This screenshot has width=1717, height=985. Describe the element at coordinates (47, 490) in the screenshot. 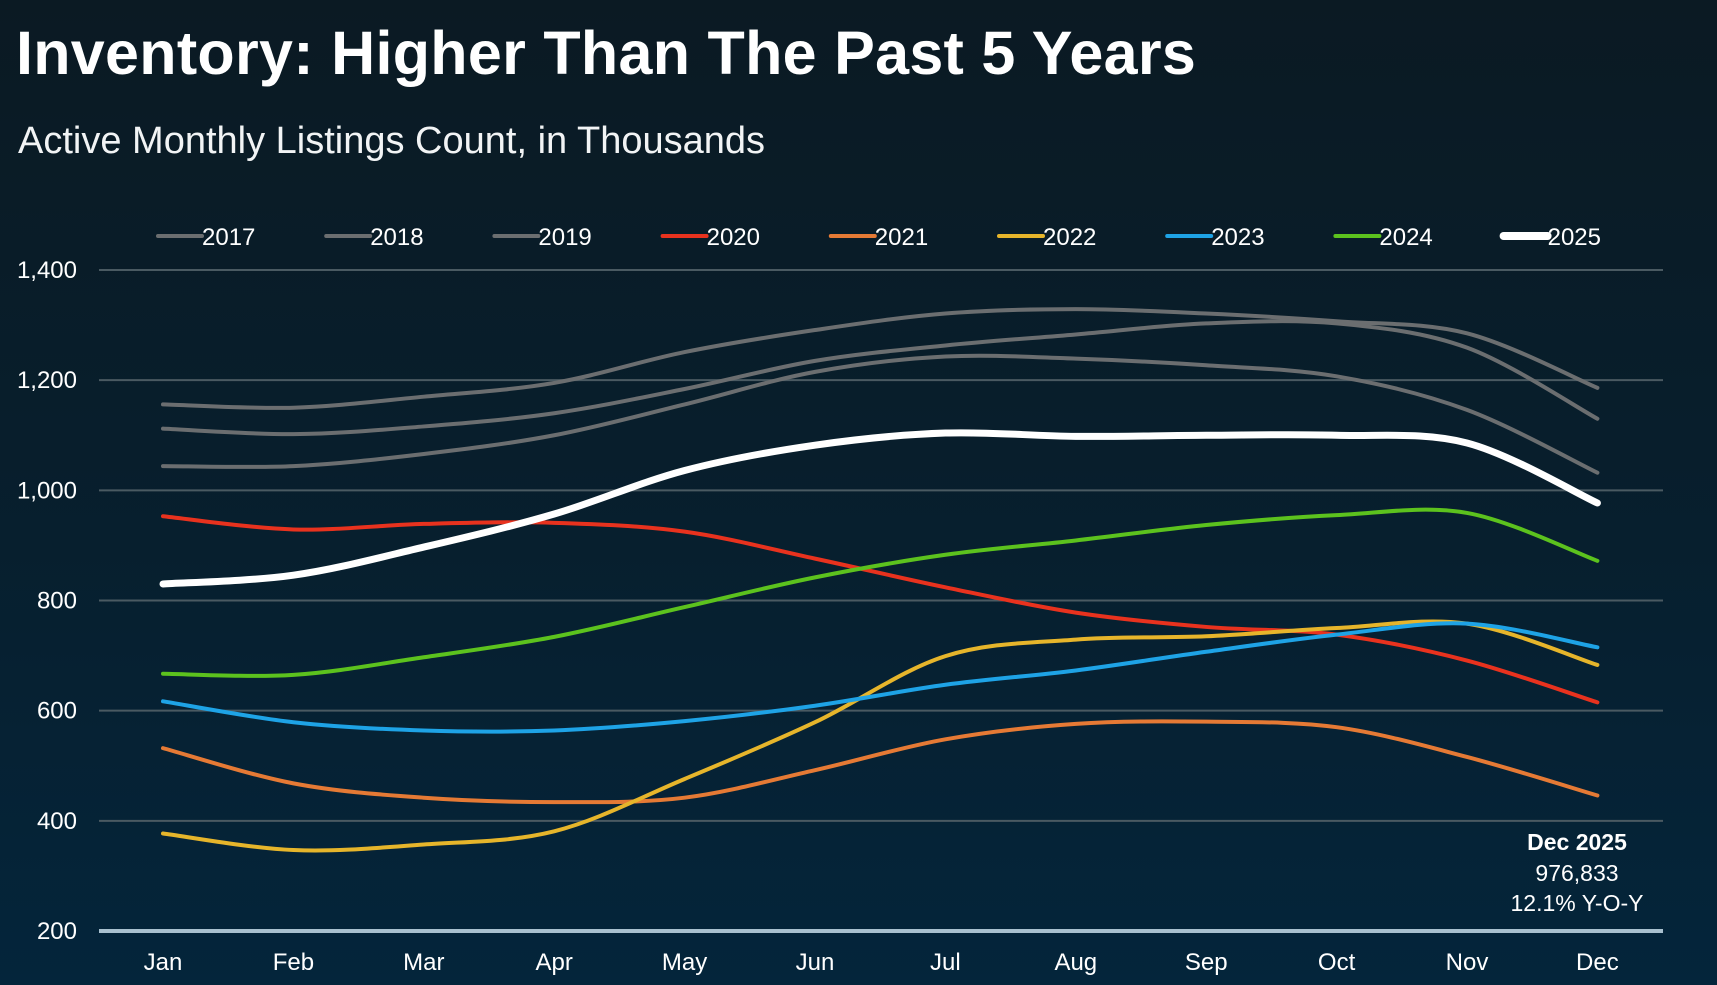

I see `y-tick-label: 1,000` at that location.